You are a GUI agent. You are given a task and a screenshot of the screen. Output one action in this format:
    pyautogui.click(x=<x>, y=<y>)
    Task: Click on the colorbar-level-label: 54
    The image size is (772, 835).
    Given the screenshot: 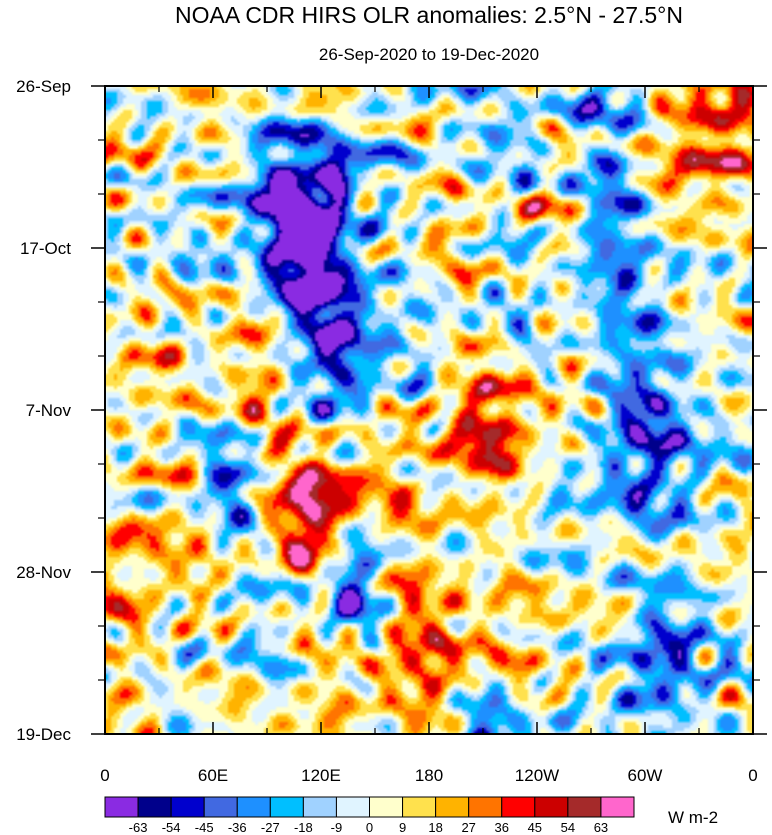 What is the action you would take?
    pyautogui.click(x=568, y=827)
    